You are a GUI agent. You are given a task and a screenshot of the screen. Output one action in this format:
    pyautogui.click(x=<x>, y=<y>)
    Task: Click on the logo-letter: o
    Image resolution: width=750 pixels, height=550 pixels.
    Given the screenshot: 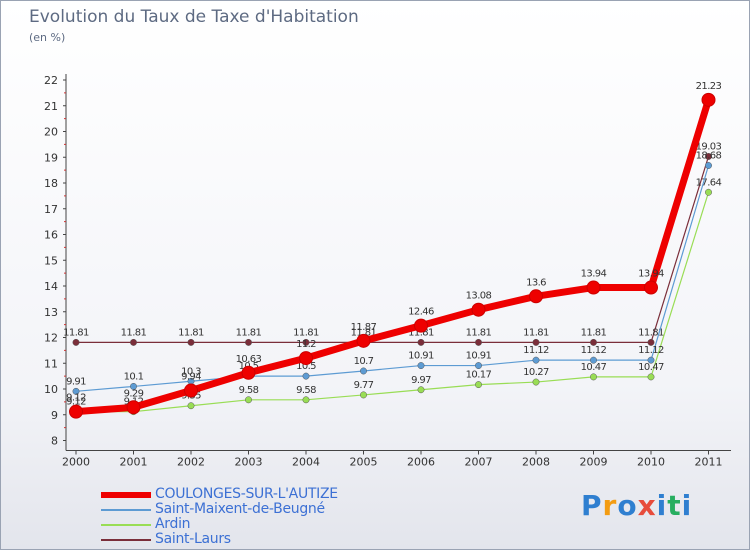 What is the action you would take?
    pyautogui.click(x=627, y=505)
    